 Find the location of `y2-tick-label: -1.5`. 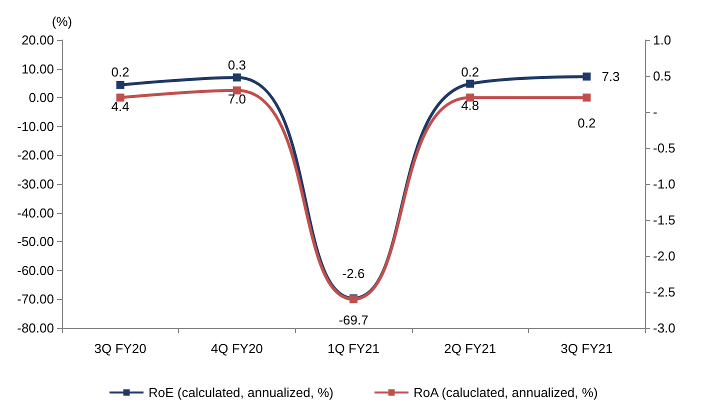

y2-tick-label: -1.5 is located at coordinates (664, 220).